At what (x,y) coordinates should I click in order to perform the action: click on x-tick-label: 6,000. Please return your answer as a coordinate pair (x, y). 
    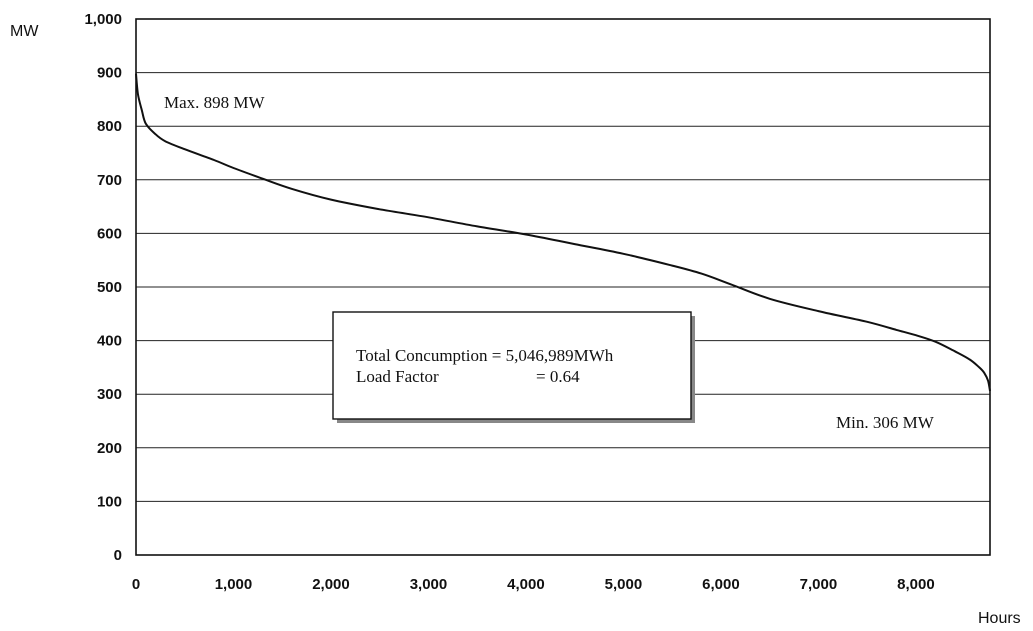
    Looking at the image, I should click on (721, 584).